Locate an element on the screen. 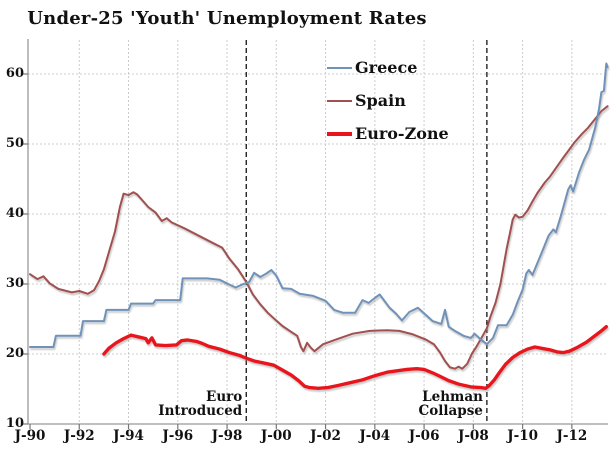 The width and height of the screenshot is (616, 460). eurozone-line-swatch is located at coordinates (339, 133).